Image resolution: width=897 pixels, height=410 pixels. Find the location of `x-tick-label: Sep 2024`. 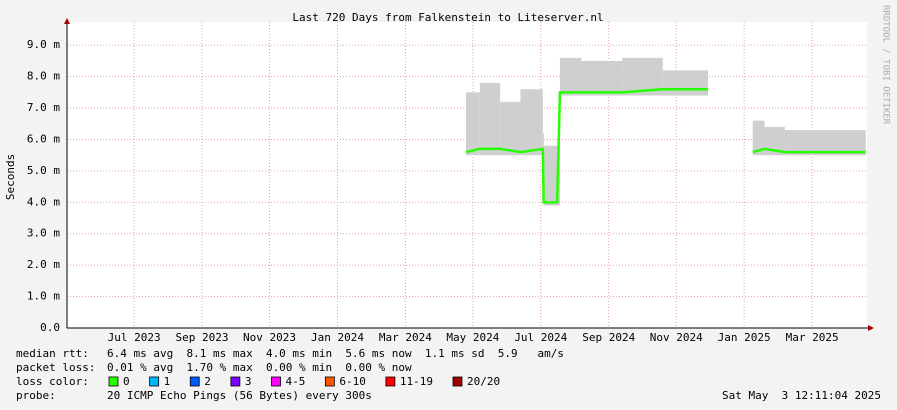

x-tick-label: Sep 2024 is located at coordinates (608, 337).